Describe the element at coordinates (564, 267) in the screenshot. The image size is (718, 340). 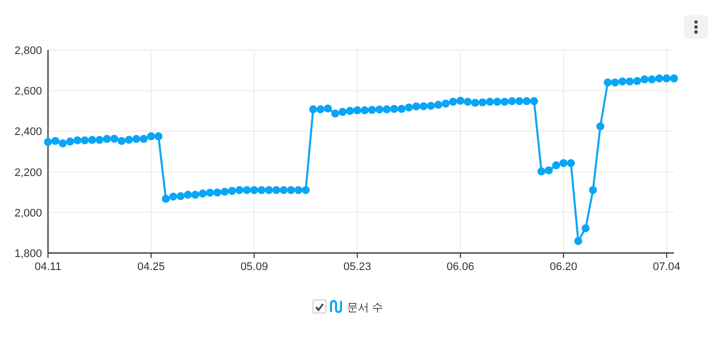
I see `x-tick-label: 06.20` at that location.